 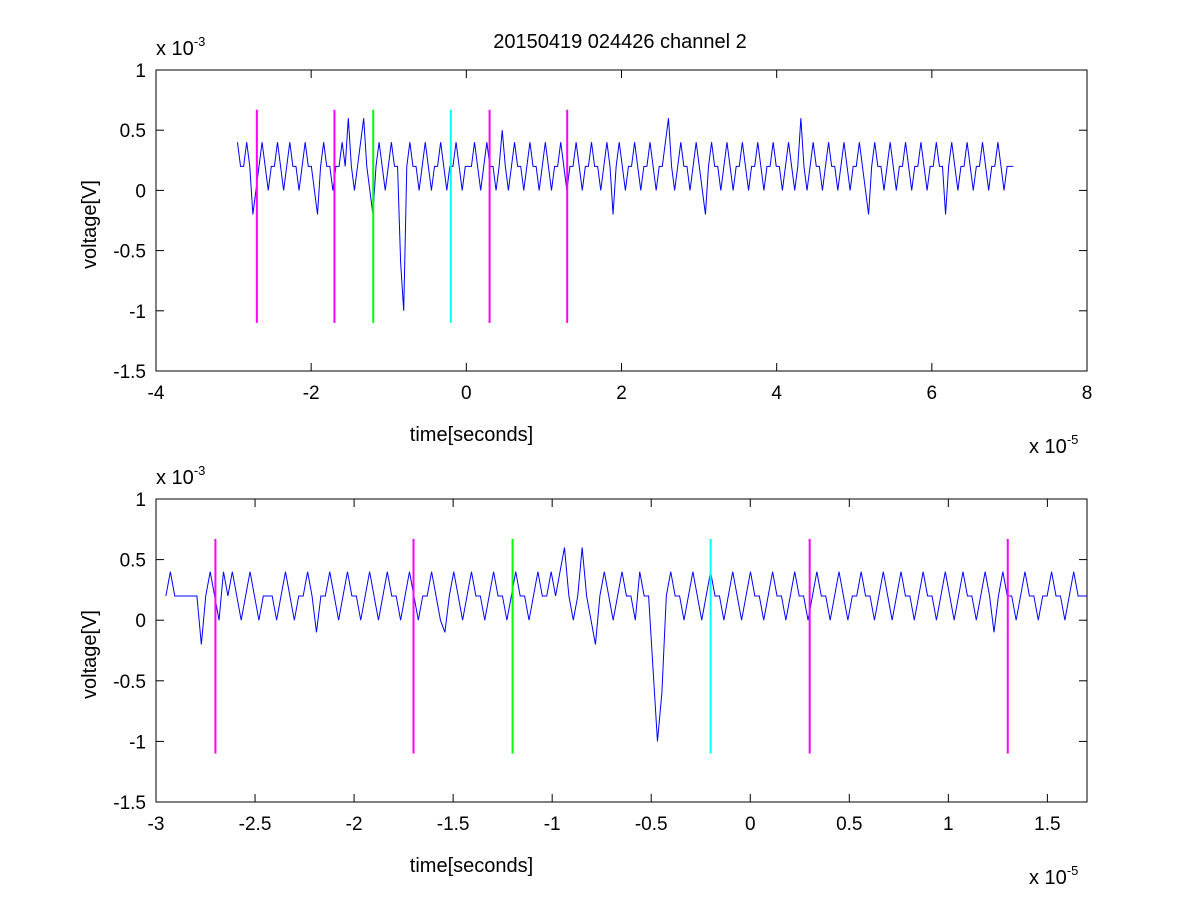 I want to click on y-exponent-bottom: -3, so click(x=200, y=470).